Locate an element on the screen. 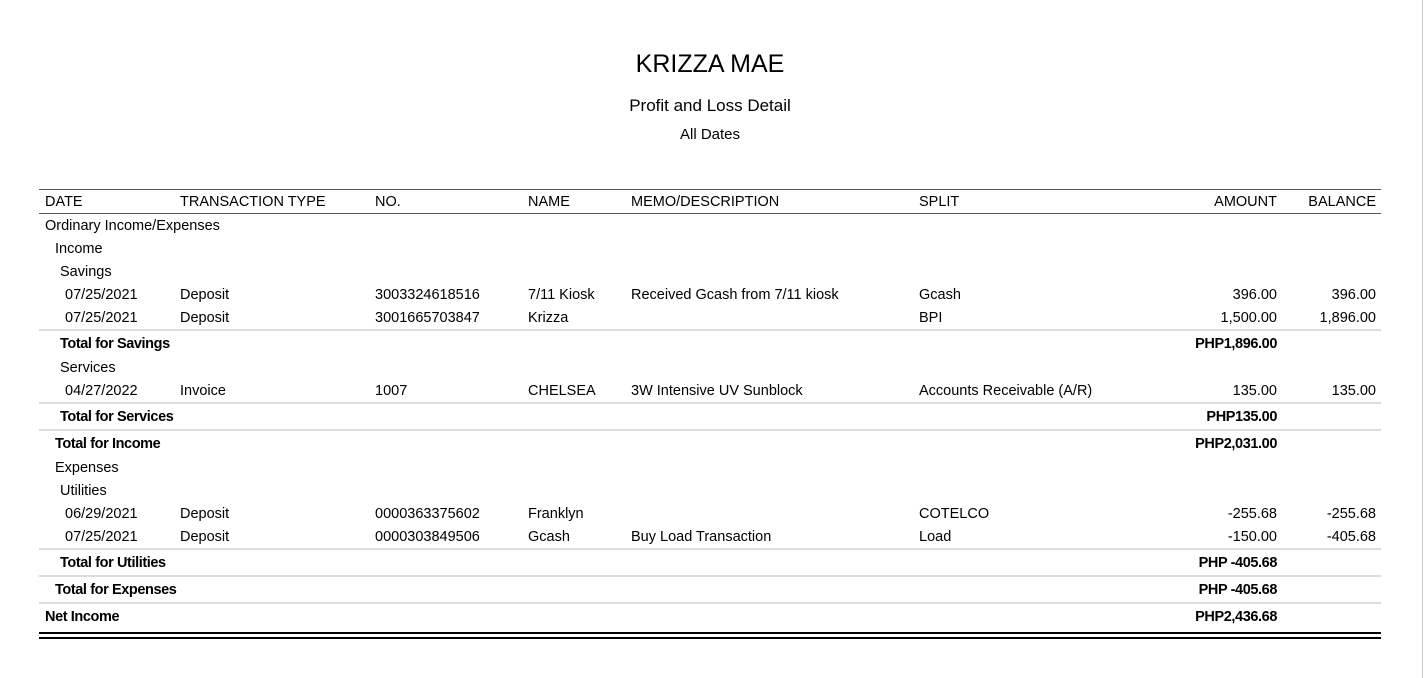 This screenshot has width=1424, height=678. col-type: TRANSACTION TYPE is located at coordinates (253, 201).